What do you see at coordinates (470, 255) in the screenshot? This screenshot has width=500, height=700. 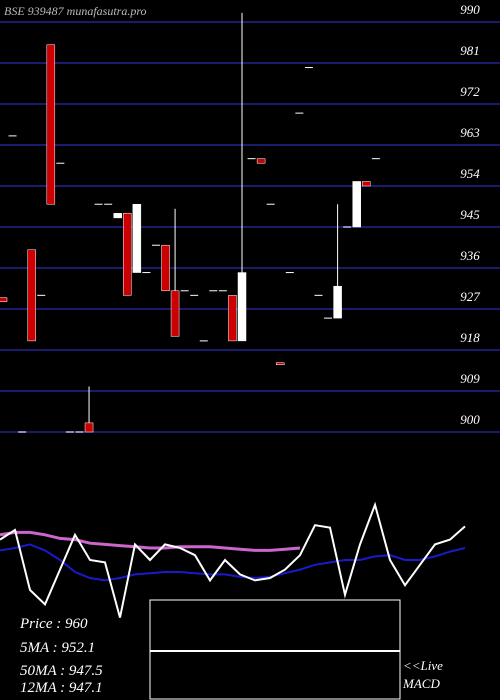 I see `y-tick-label: 936` at bounding box center [470, 255].